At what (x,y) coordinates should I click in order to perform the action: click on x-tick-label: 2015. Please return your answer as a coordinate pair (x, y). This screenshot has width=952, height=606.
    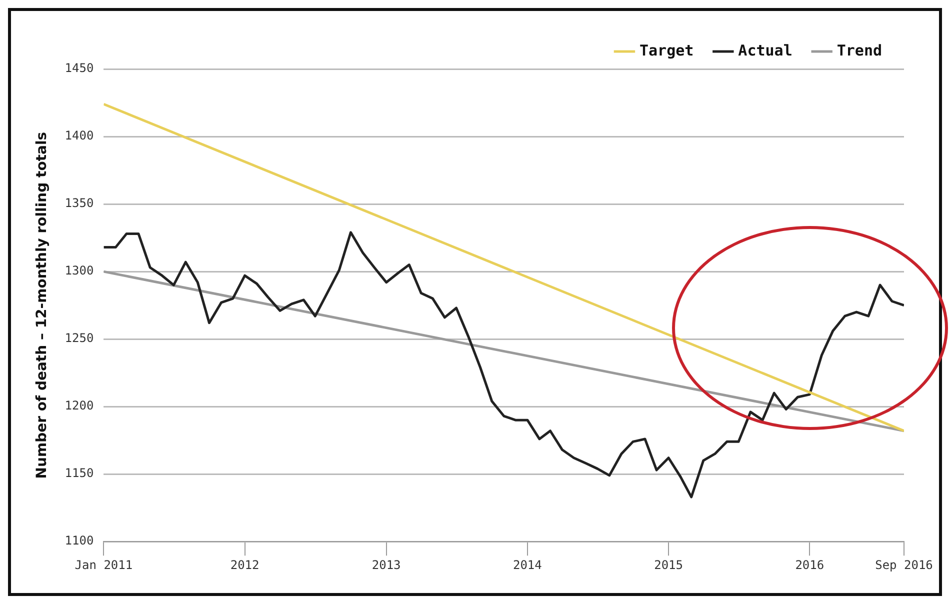
    Looking at the image, I should click on (668, 565).